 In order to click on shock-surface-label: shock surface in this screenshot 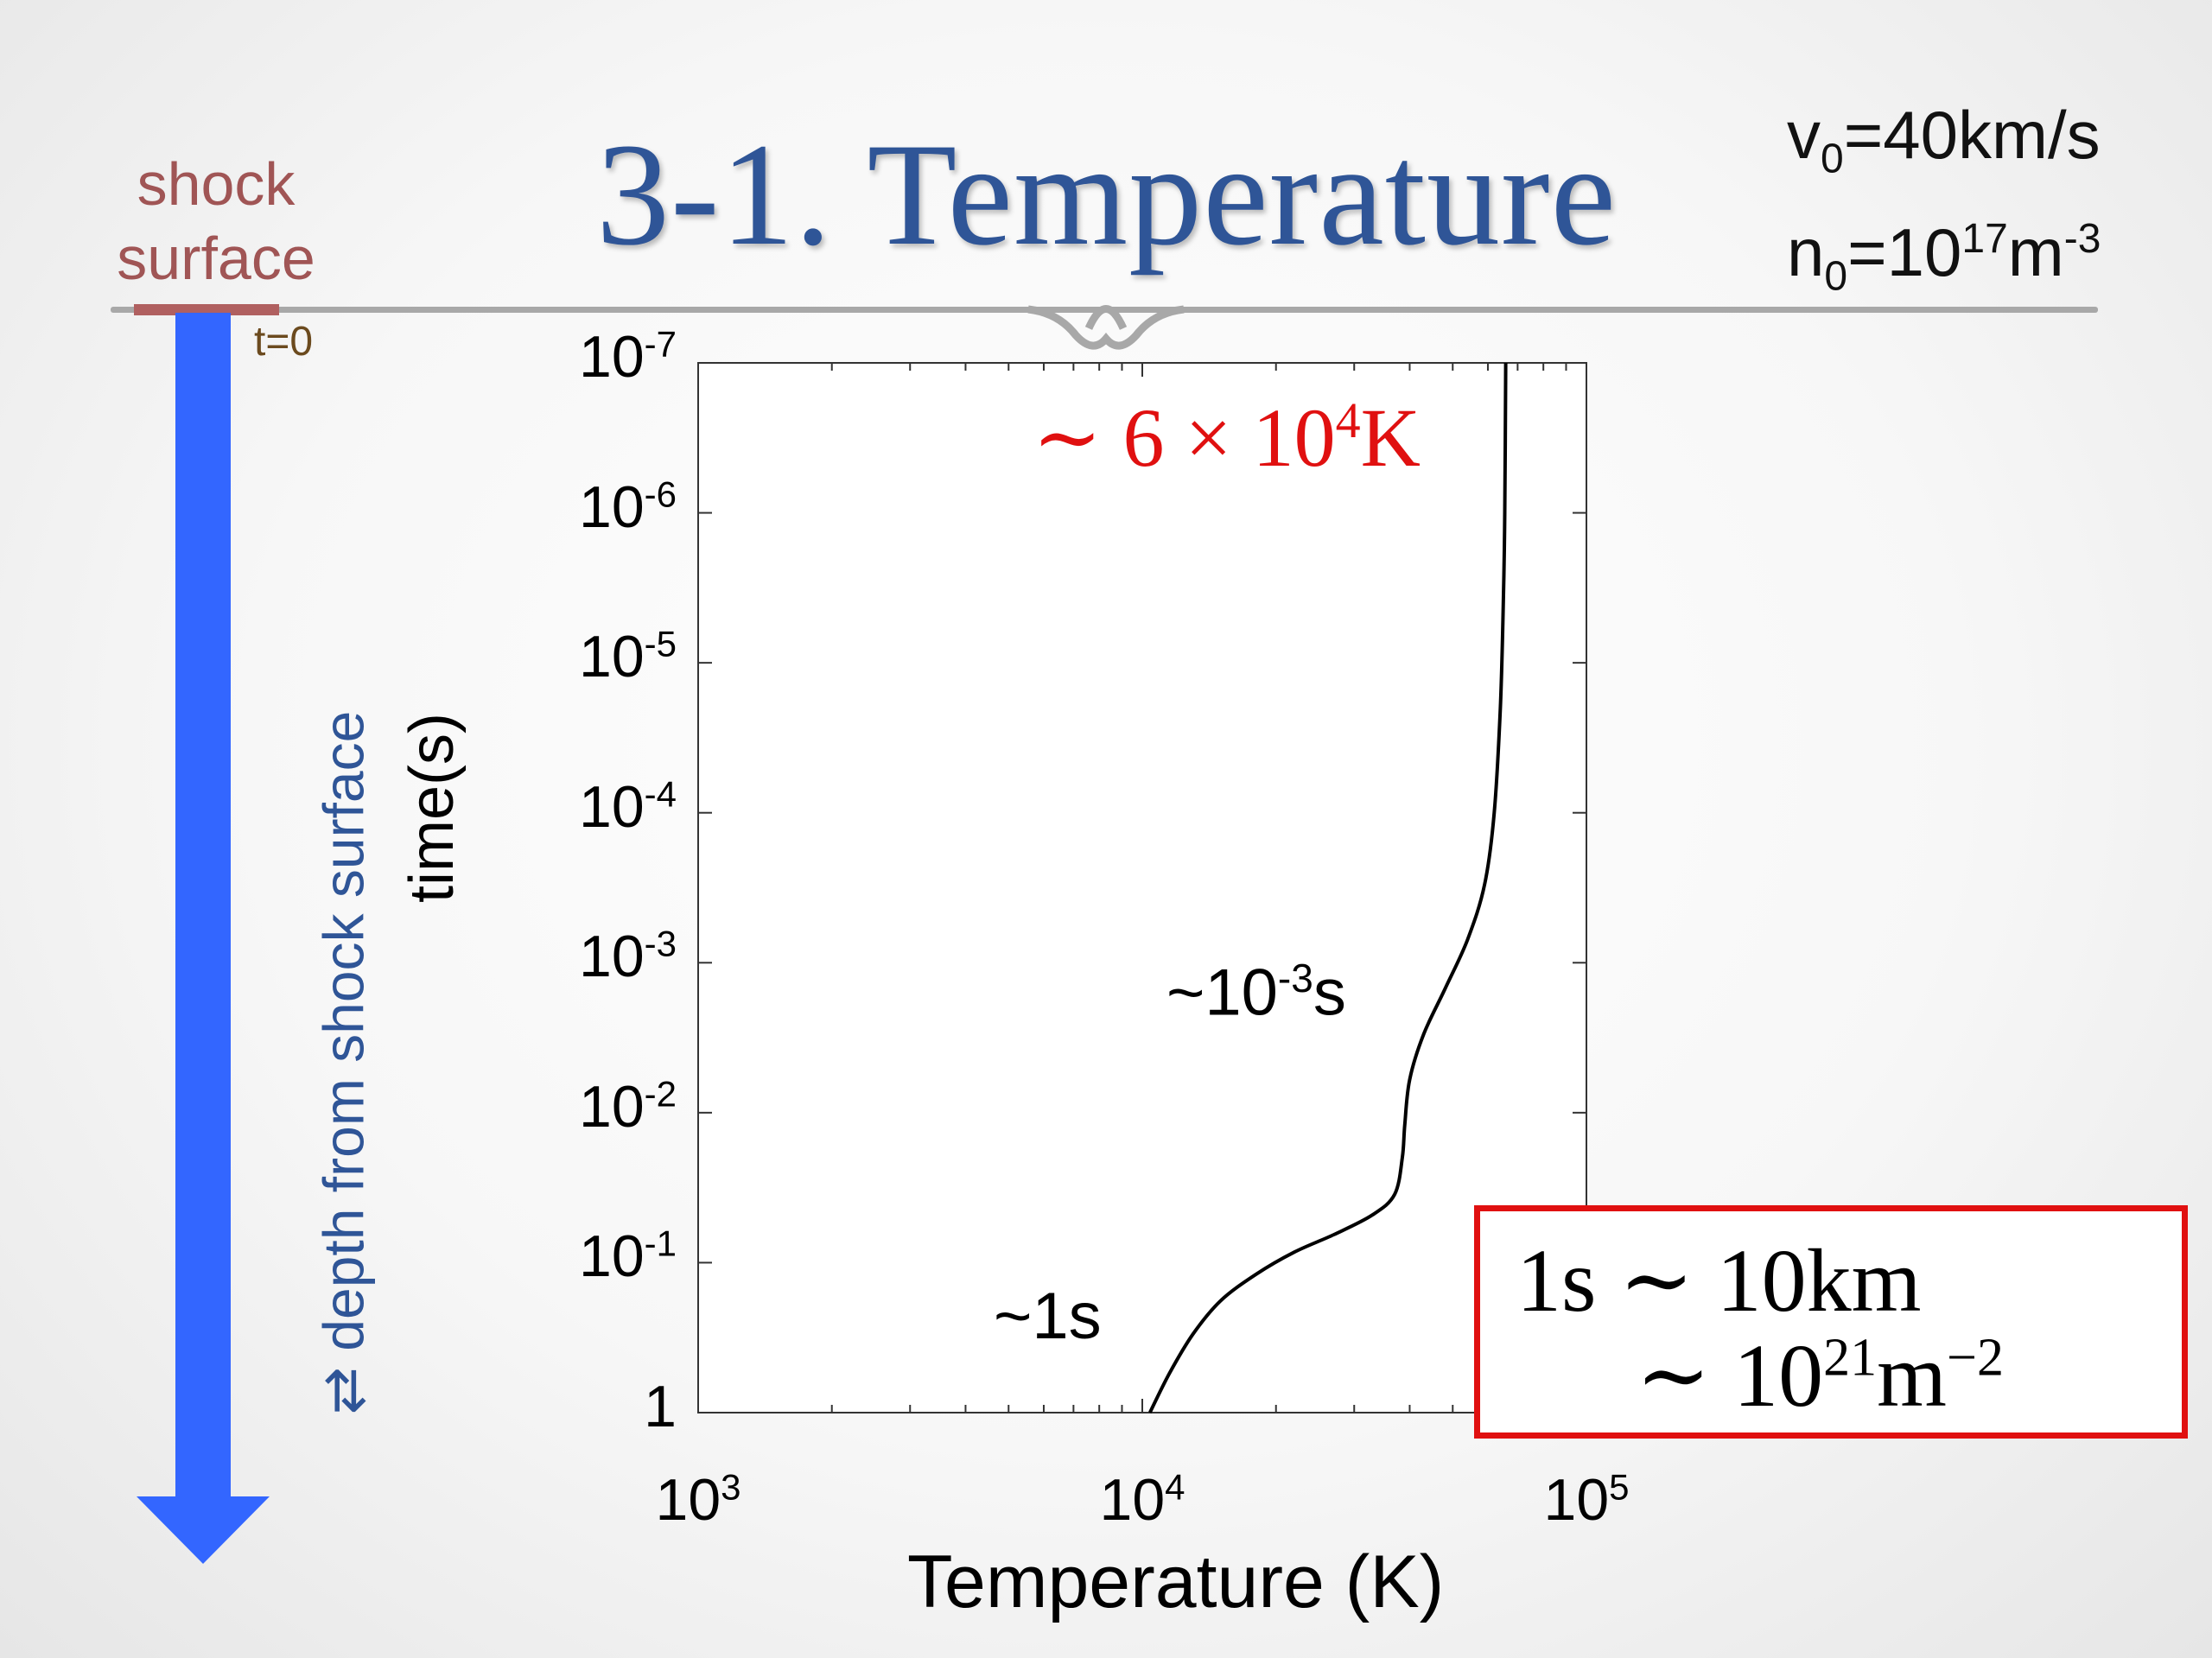, I will do `click(216, 221)`.